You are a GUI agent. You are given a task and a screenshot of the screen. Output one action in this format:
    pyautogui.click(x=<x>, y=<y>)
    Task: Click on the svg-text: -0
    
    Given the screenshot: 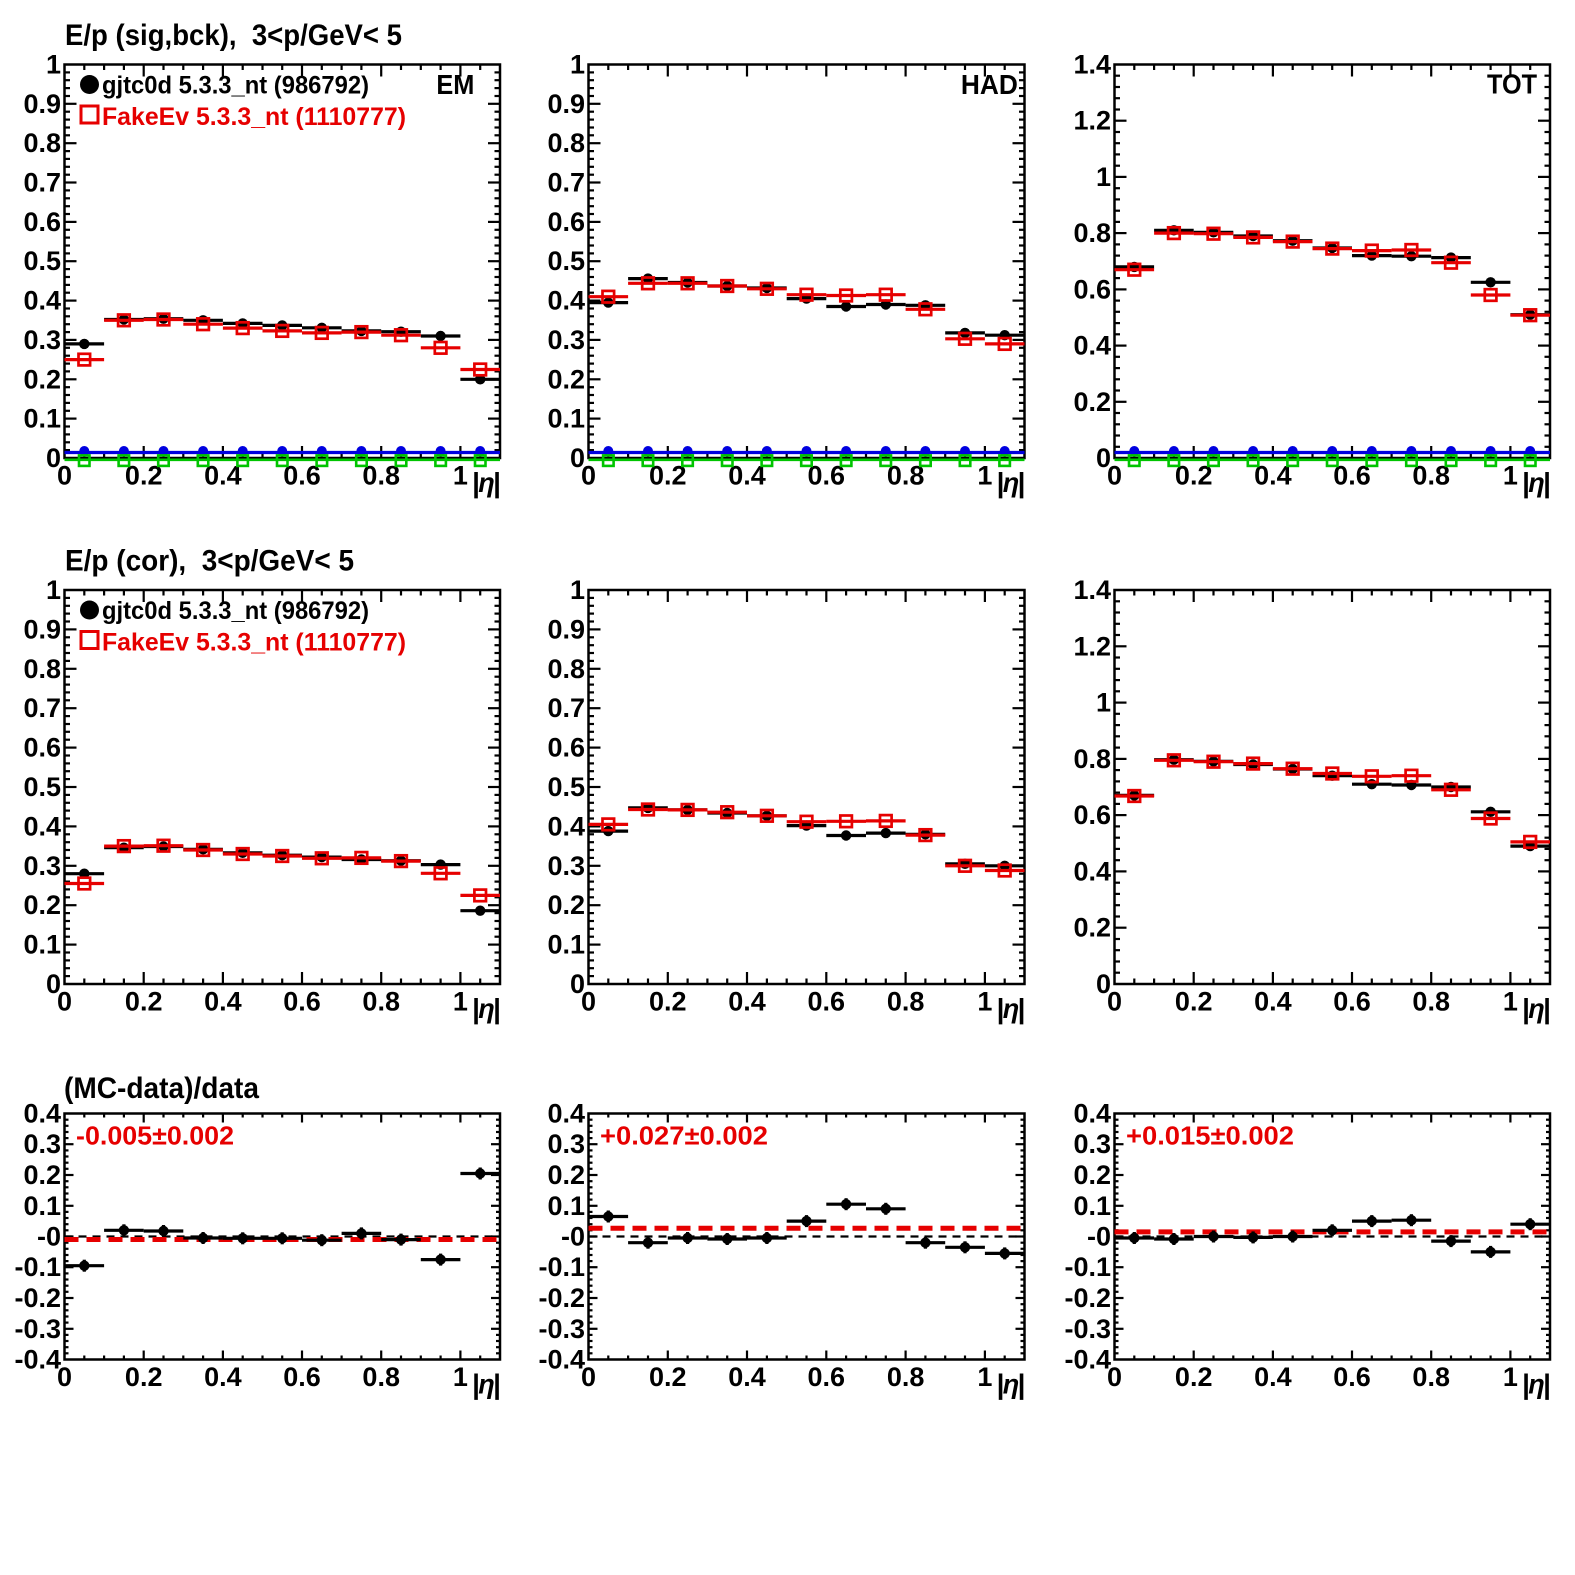 What is the action you would take?
    pyautogui.click(x=1099, y=1237)
    